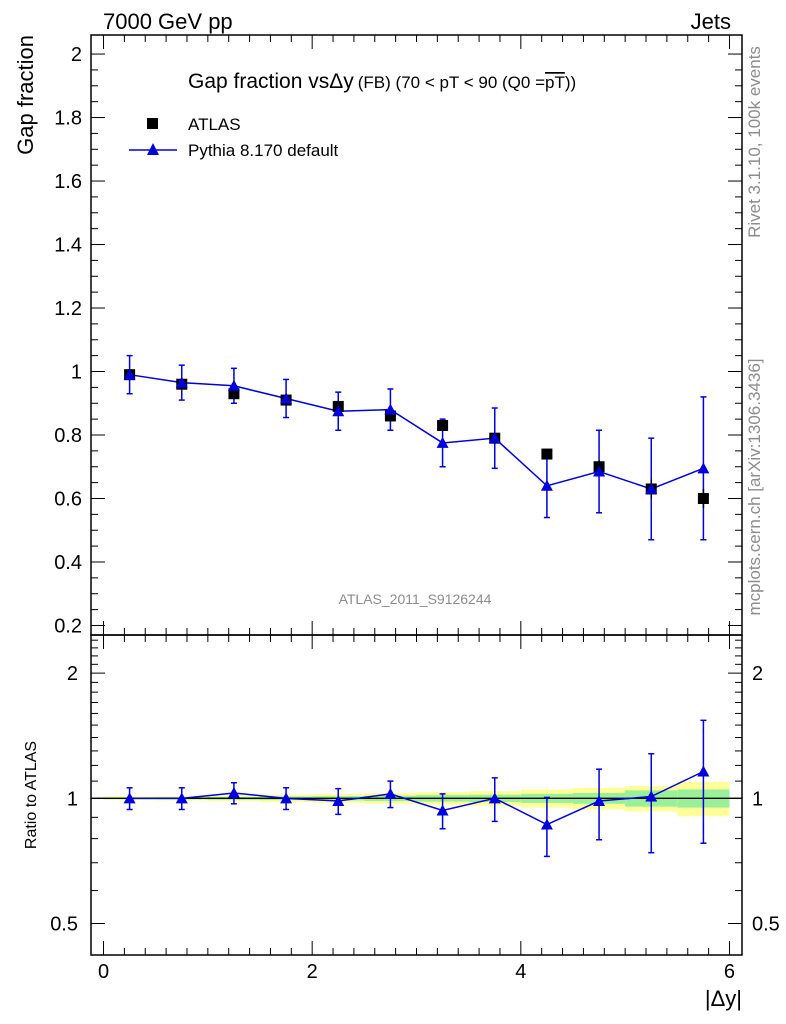 This screenshot has height=1024, width=786. I want to click on title-q0: pT, so click(555, 82).